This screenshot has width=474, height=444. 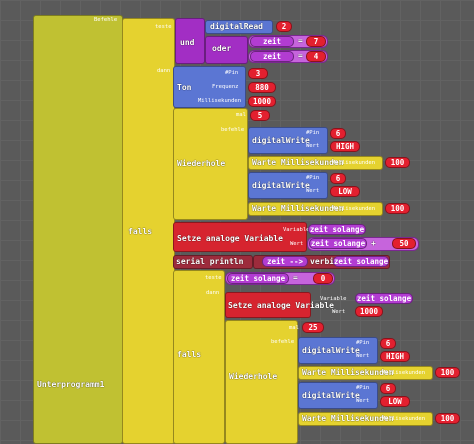 I want to click on times-value: 5, so click(x=260, y=115).